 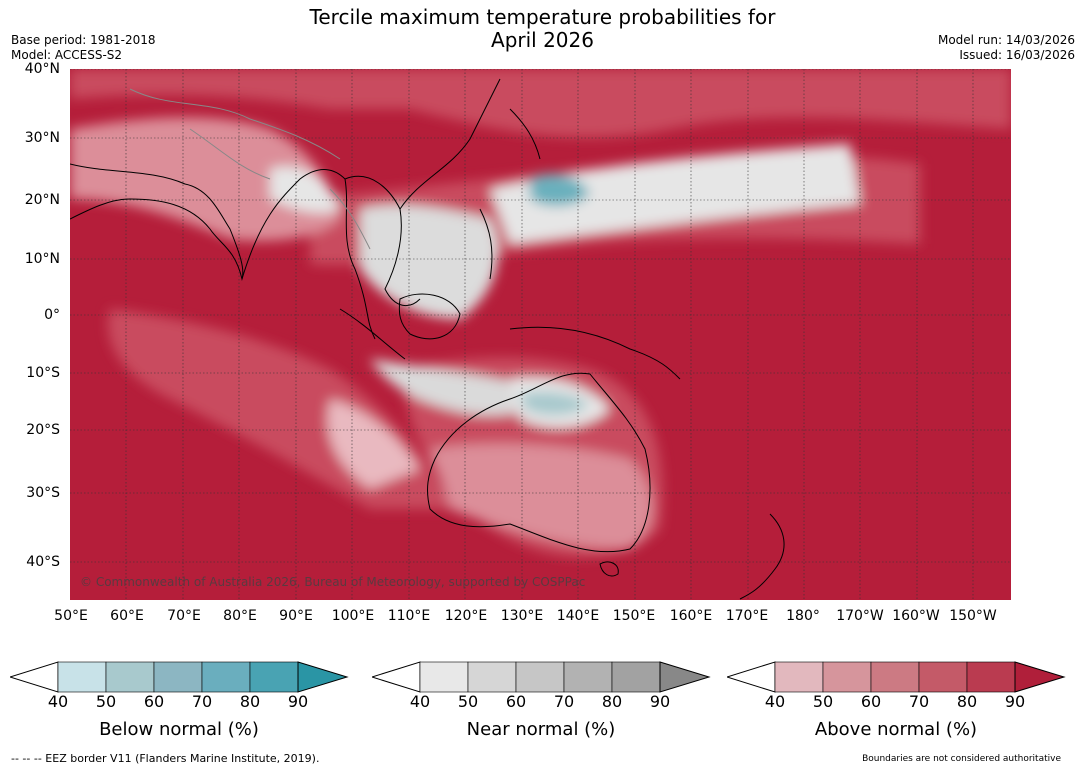 I want to click on lon-label: 160°W, so click(x=916, y=616).